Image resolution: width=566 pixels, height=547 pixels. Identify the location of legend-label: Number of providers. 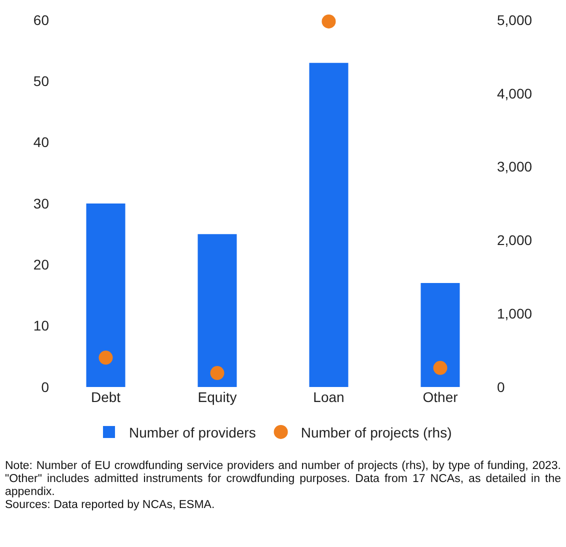
(192, 432).